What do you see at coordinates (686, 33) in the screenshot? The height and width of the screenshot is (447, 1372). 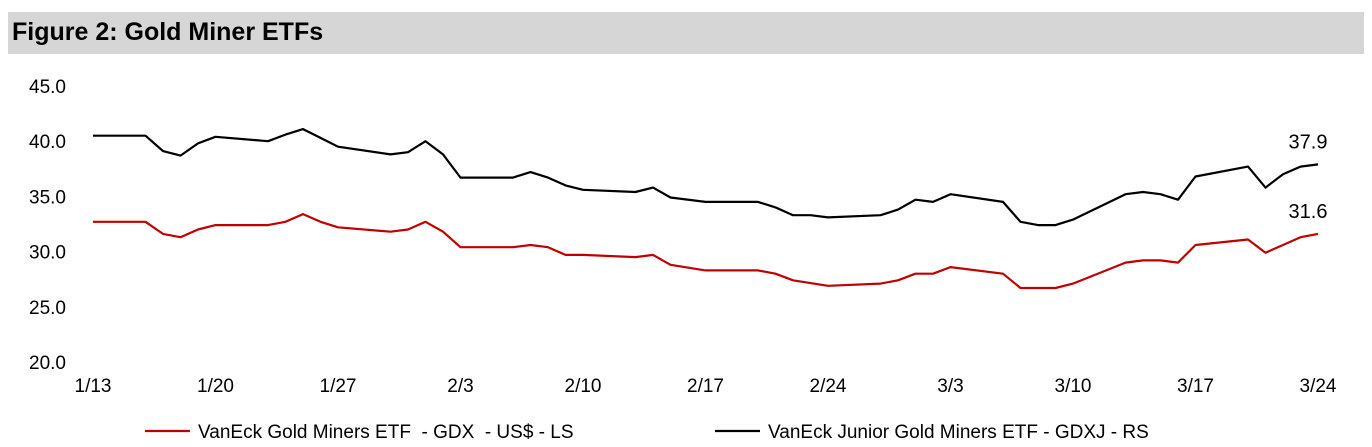 I see `title-bar` at bounding box center [686, 33].